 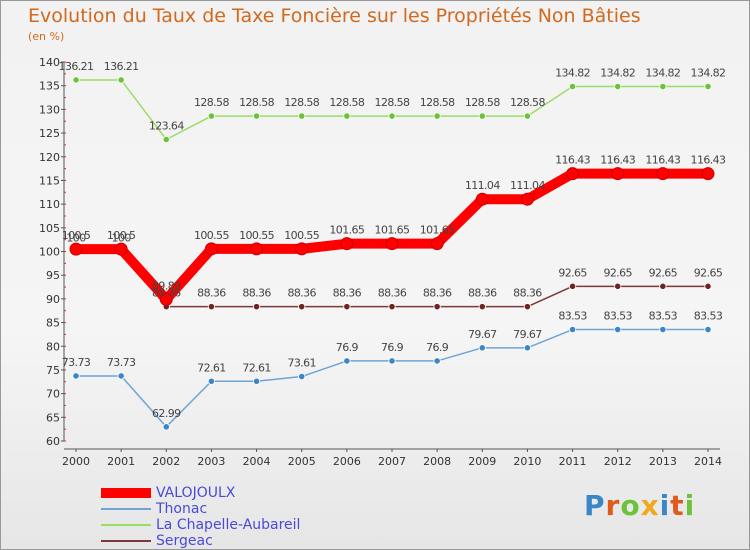 I want to click on legend-item: Thonac, so click(x=200, y=509).